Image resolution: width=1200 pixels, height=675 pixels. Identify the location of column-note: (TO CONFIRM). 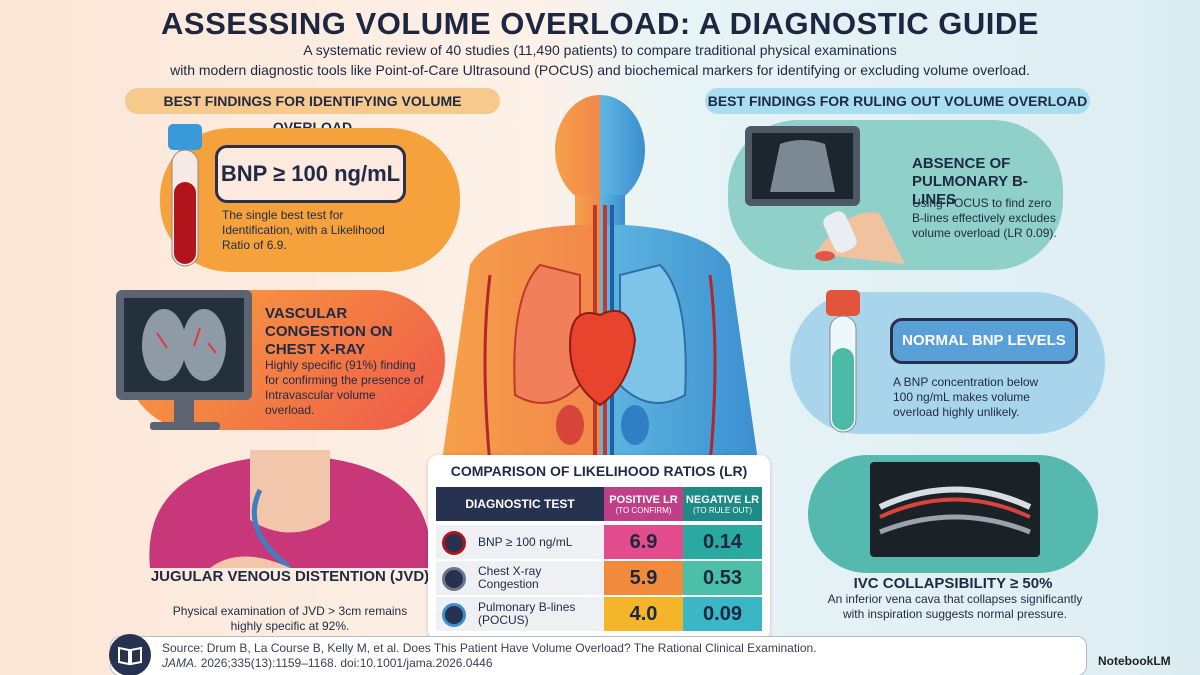
(643, 510).